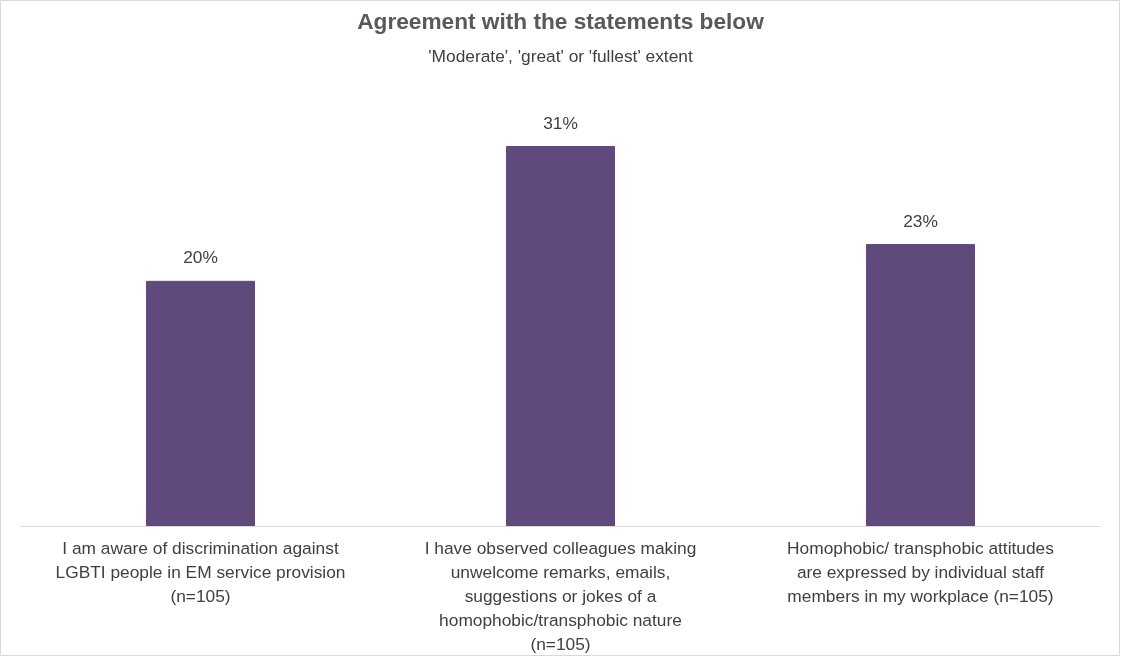  I want to click on data-label: 31%, so click(560, 122).